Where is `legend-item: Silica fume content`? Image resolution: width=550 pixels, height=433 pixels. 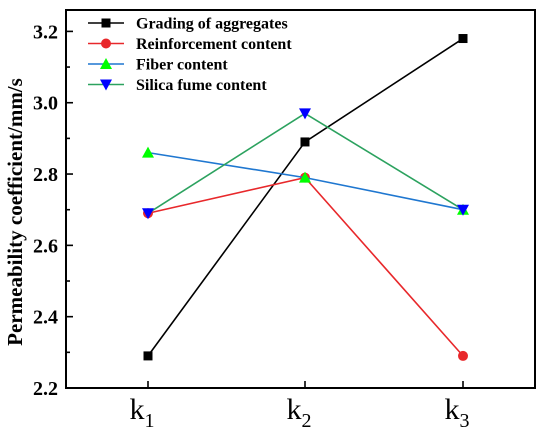
legend-item: Silica fume content is located at coordinates (177, 85).